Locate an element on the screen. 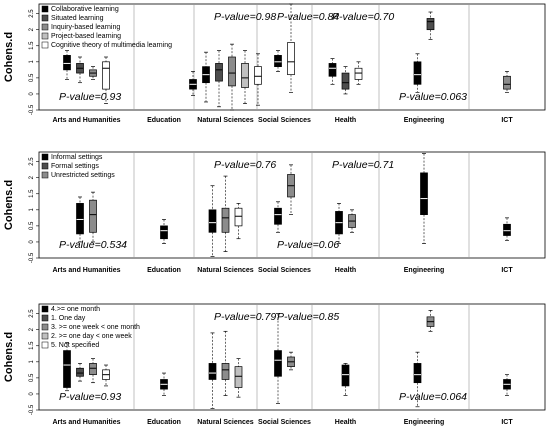  legend-label: 4.>= one month is located at coordinates (75, 309).